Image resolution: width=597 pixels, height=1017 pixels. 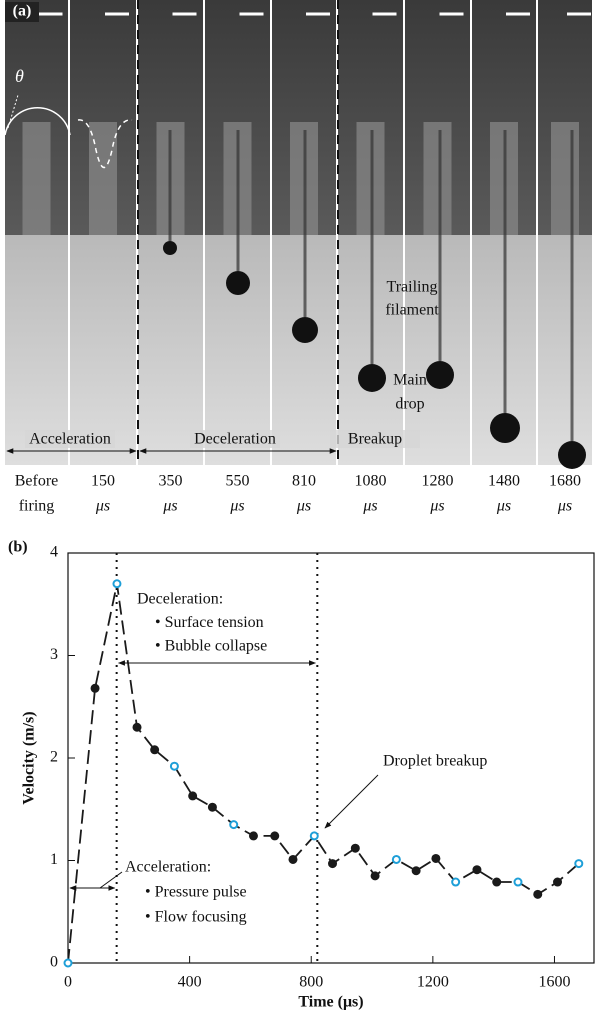 What do you see at coordinates (105, 144) in the screenshot?
I see `meniscus-dashed` at bounding box center [105, 144].